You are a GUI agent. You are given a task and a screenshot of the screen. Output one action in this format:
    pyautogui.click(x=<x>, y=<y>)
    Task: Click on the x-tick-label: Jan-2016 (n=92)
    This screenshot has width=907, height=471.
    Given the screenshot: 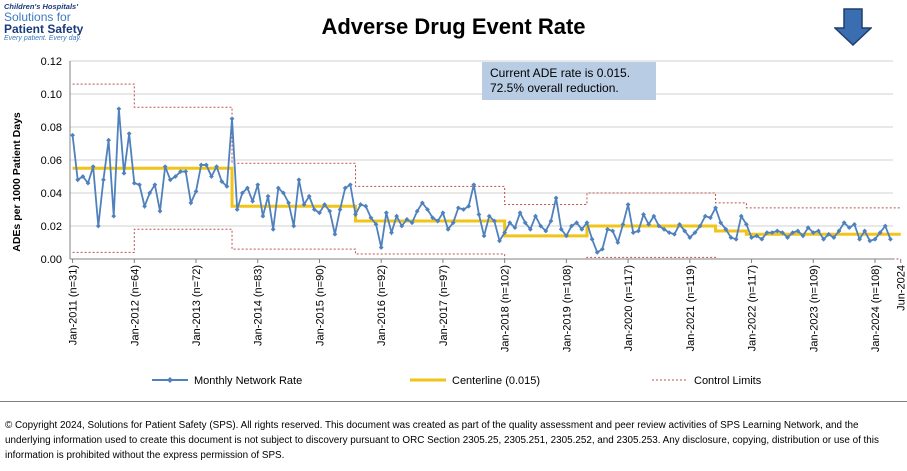 What is the action you would take?
    pyautogui.click(x=382, y=305)
    